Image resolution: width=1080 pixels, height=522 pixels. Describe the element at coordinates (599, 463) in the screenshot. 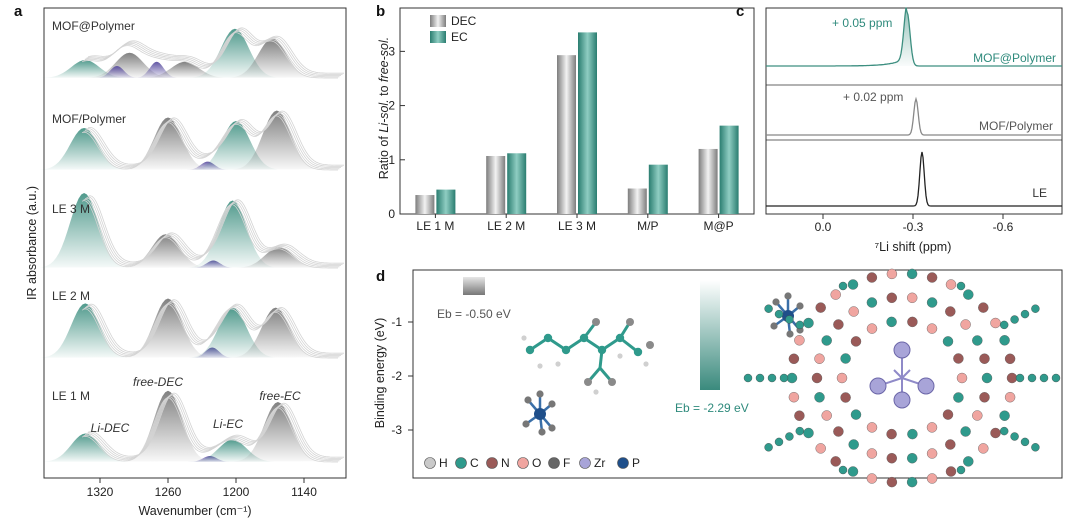

I see `legend-label-zr: Zr` at that location.